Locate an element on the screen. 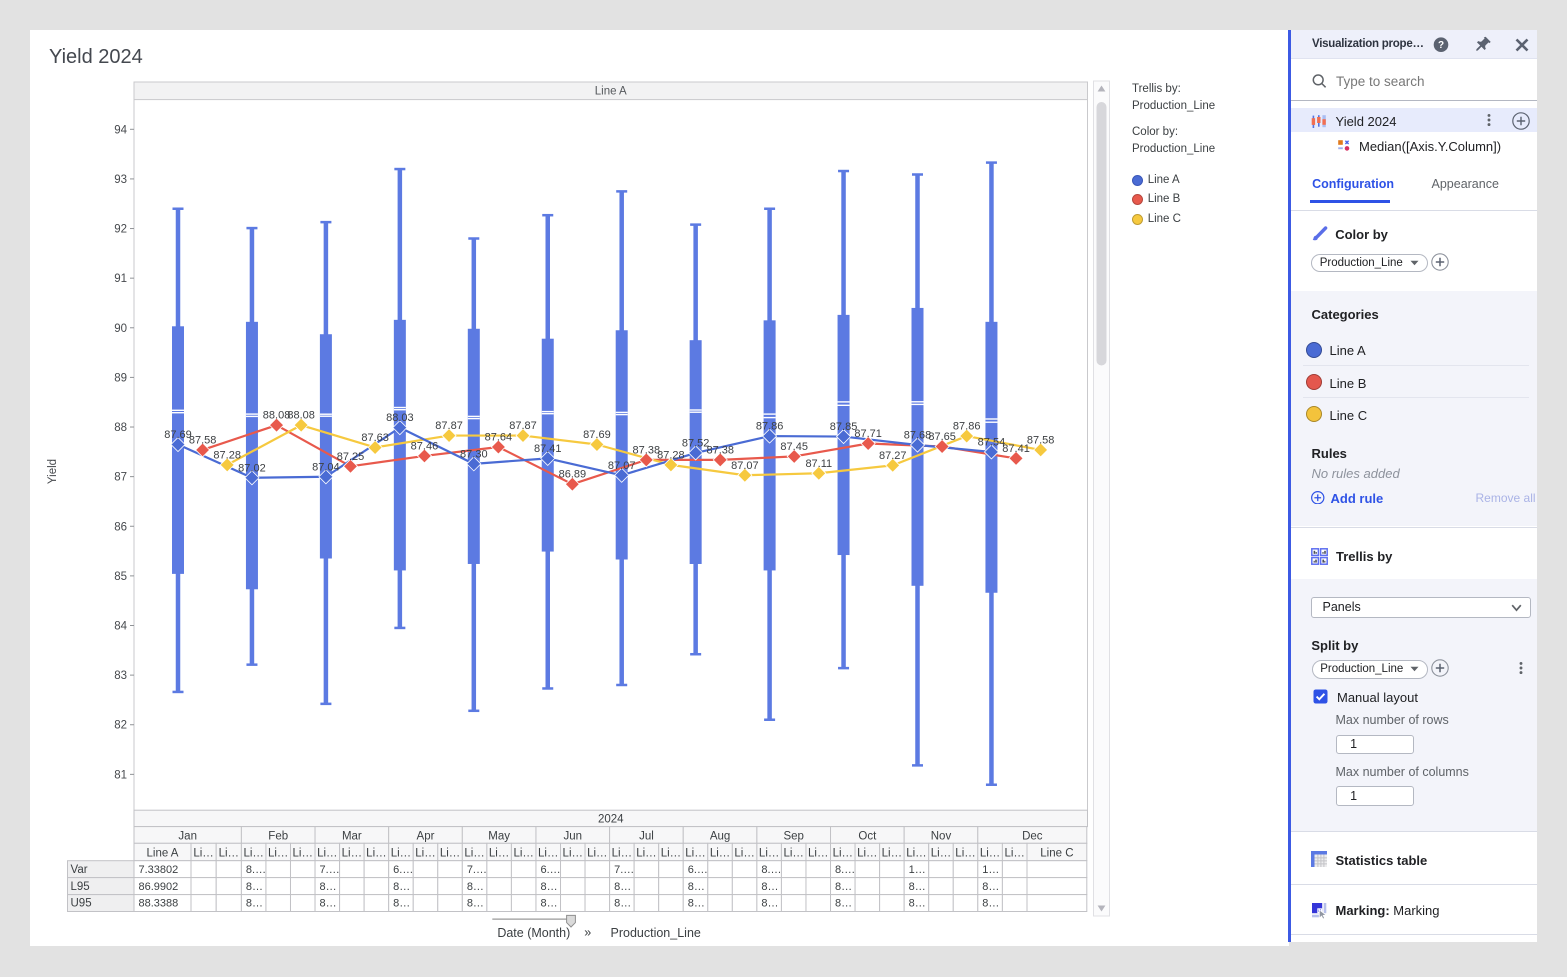 This screenshot has height=977, width=1567. svg-text: 87.07 is located at coordinates (745, 466).